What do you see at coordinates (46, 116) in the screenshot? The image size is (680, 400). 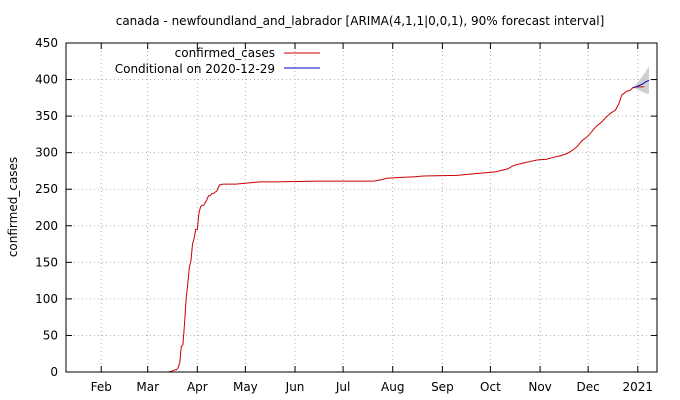 I see `y-tick-label: 350` at bounding box center [46, 116].